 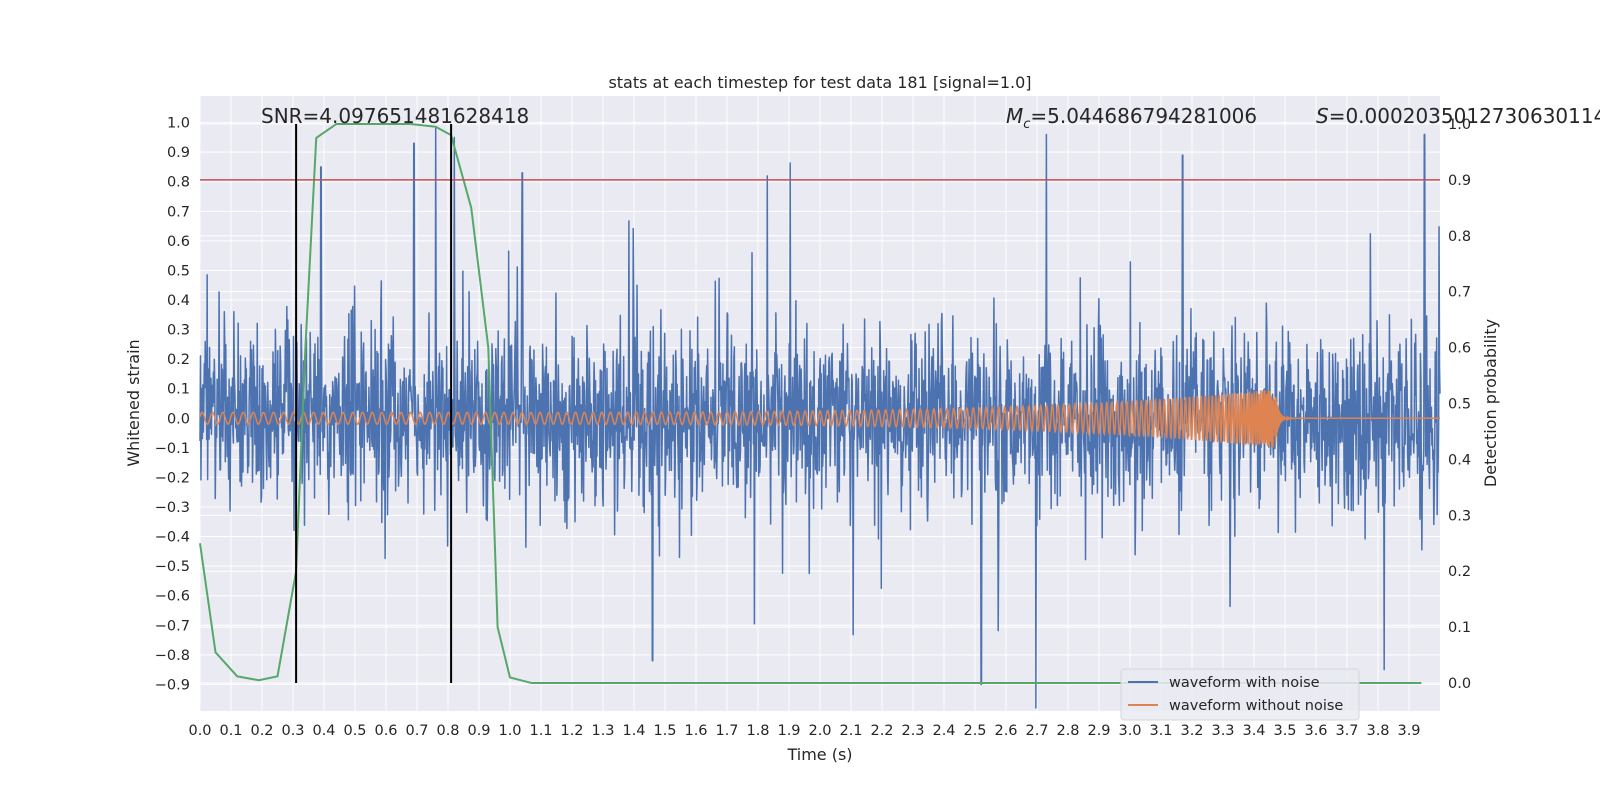 What do you see at coordinates (1346, 731) in the screenshot?
I see `x-tick-label: 3.7` at bounding box center [1346, 731].